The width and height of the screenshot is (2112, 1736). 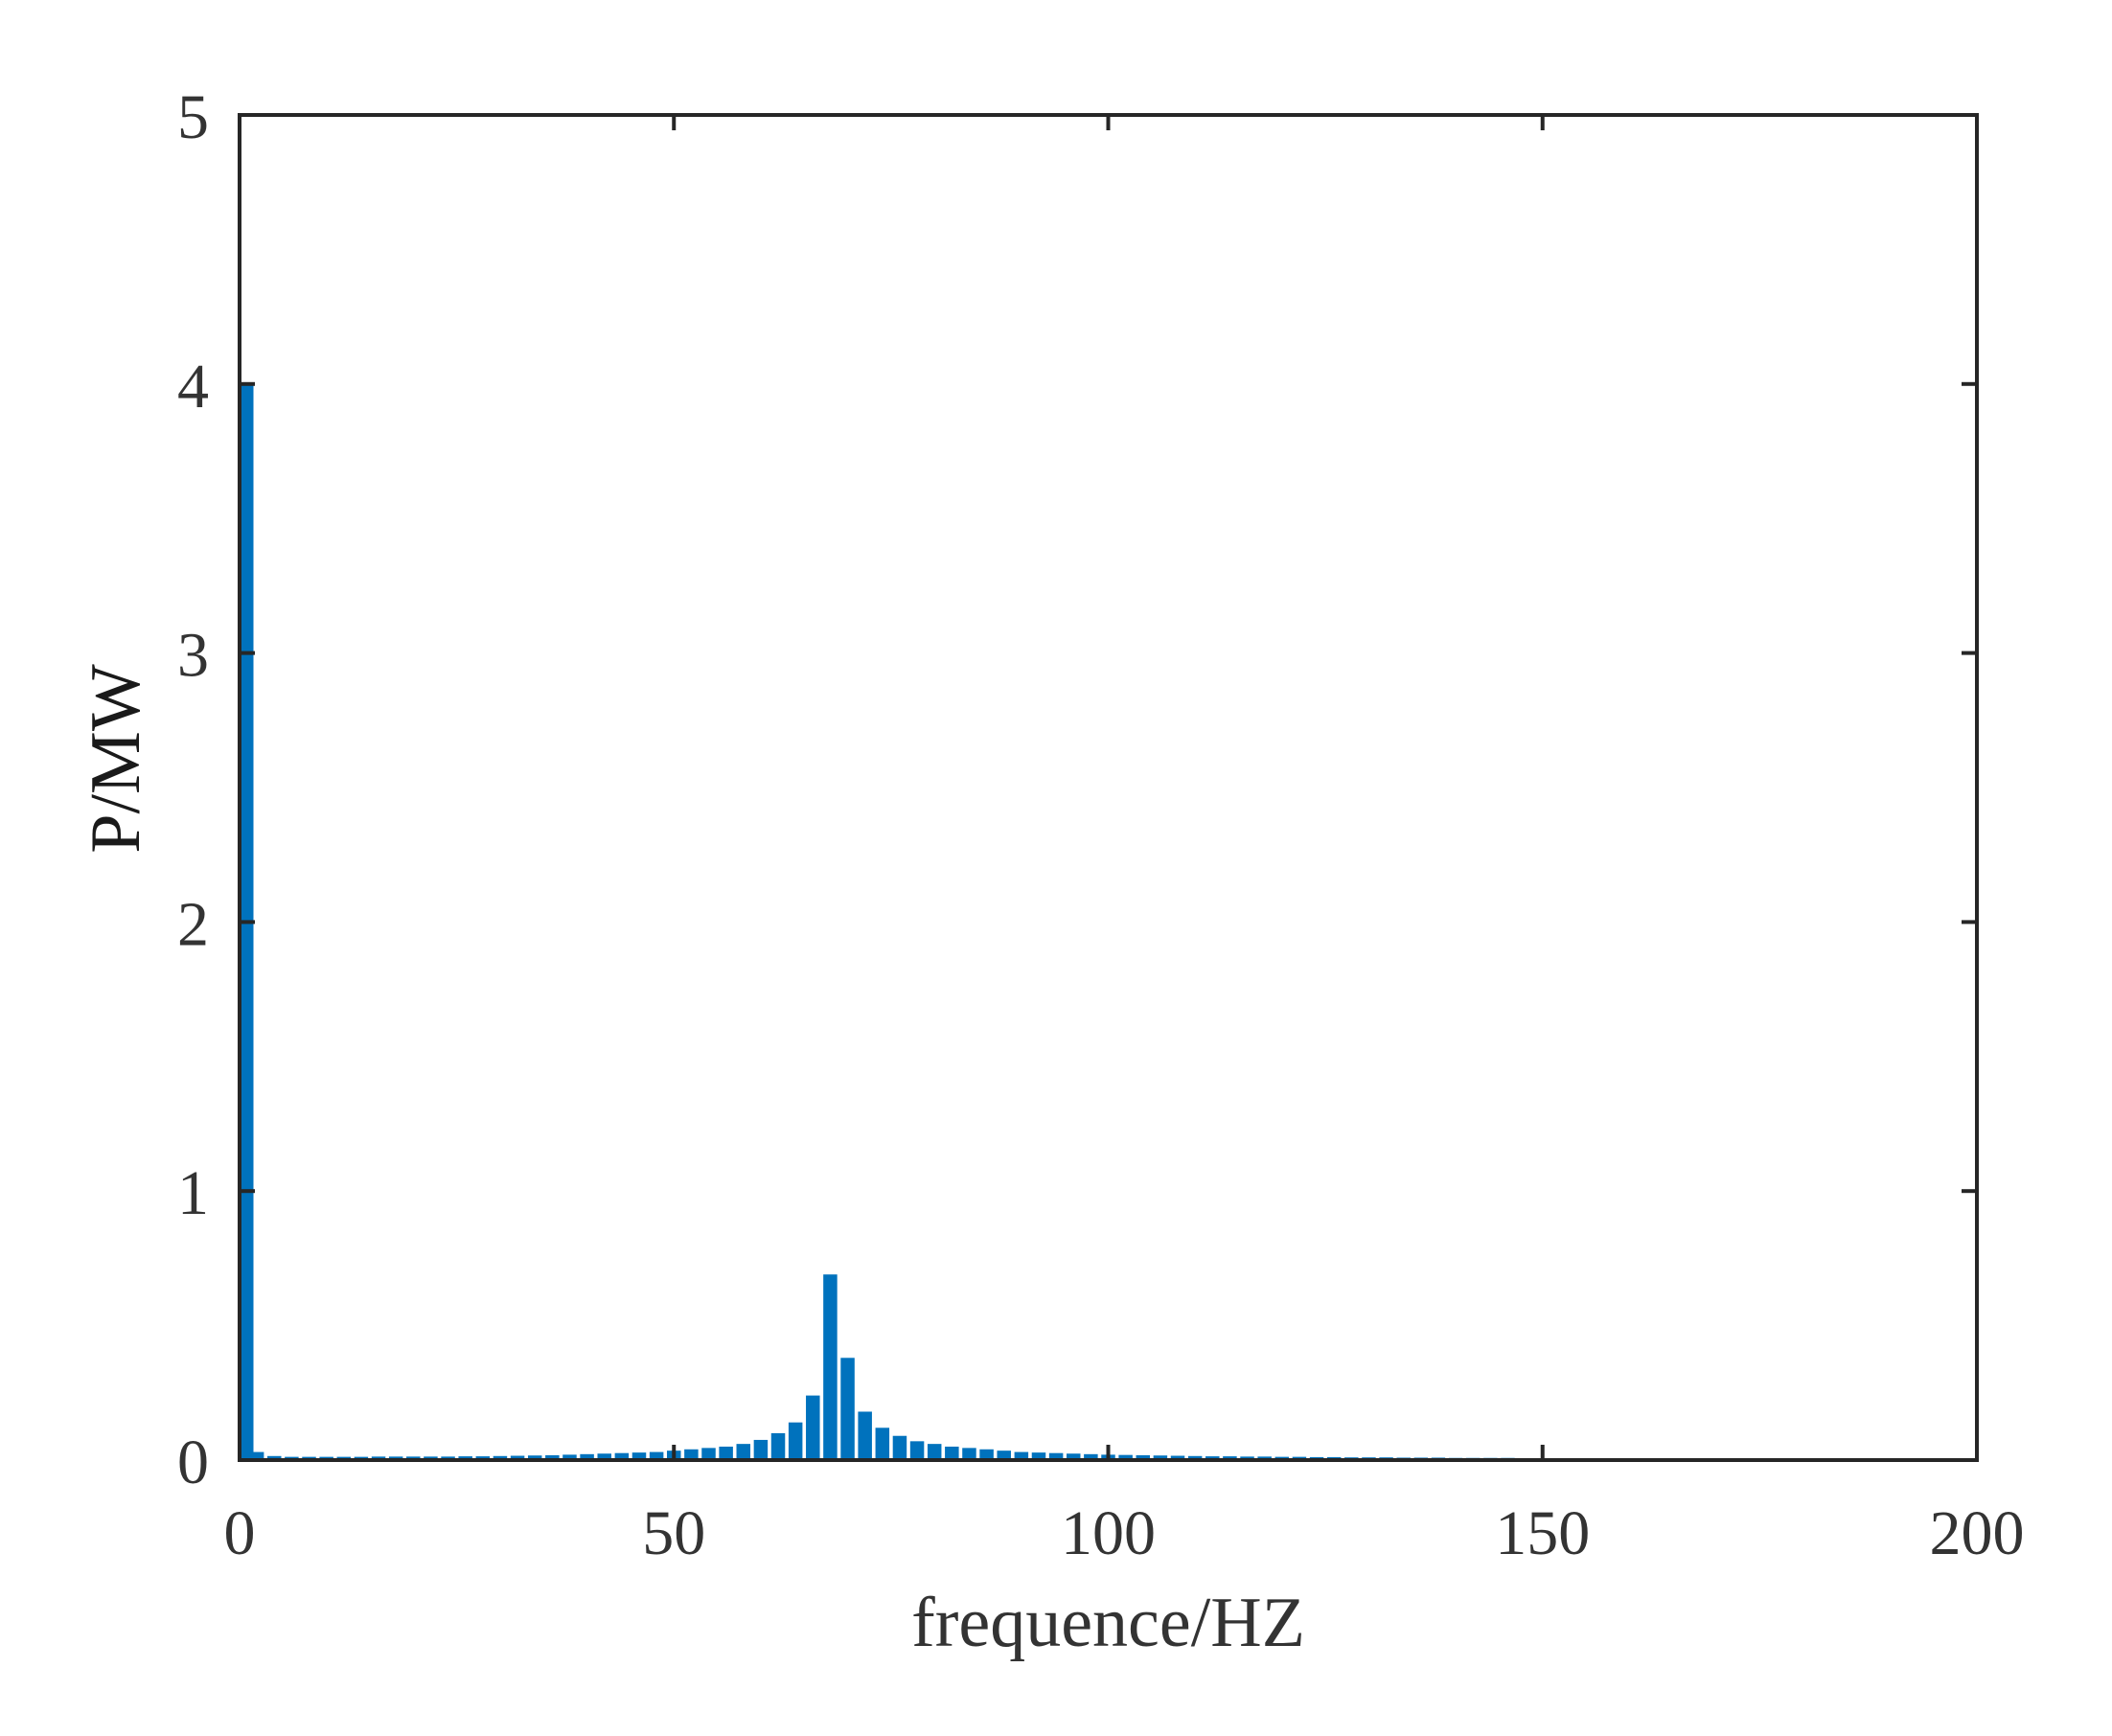 What do you see at coordinates (673, 1533) in the screenshot?
I see `x-tick-label: 50` at bounding box center [673, 1533].